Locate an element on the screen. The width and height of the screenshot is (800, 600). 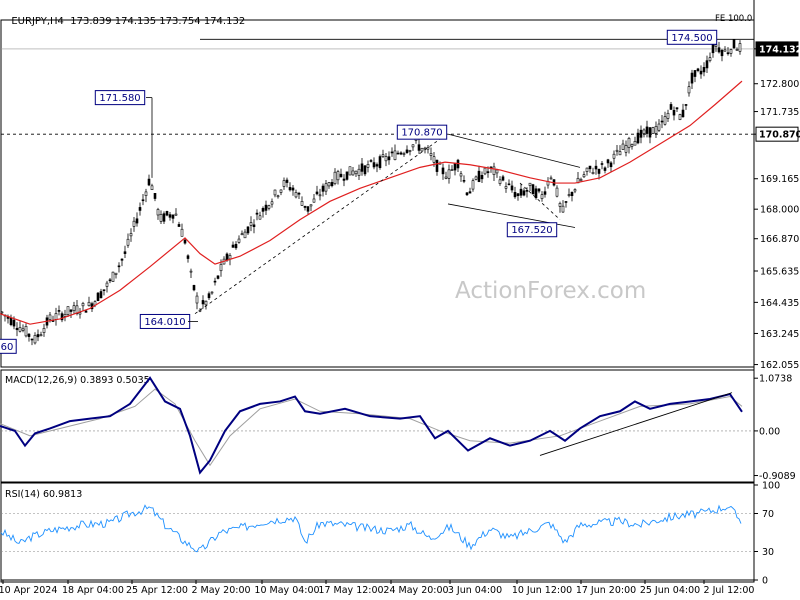
price-tick-label: 168.000 is located at coordinates (779, 210).